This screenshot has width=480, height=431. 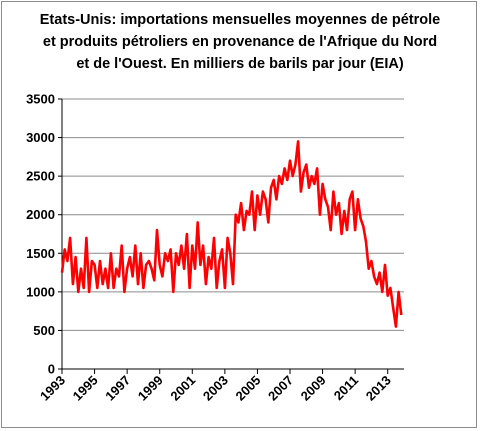 I want to click on x-tick-label: 2005, so click(x=247, y=388).